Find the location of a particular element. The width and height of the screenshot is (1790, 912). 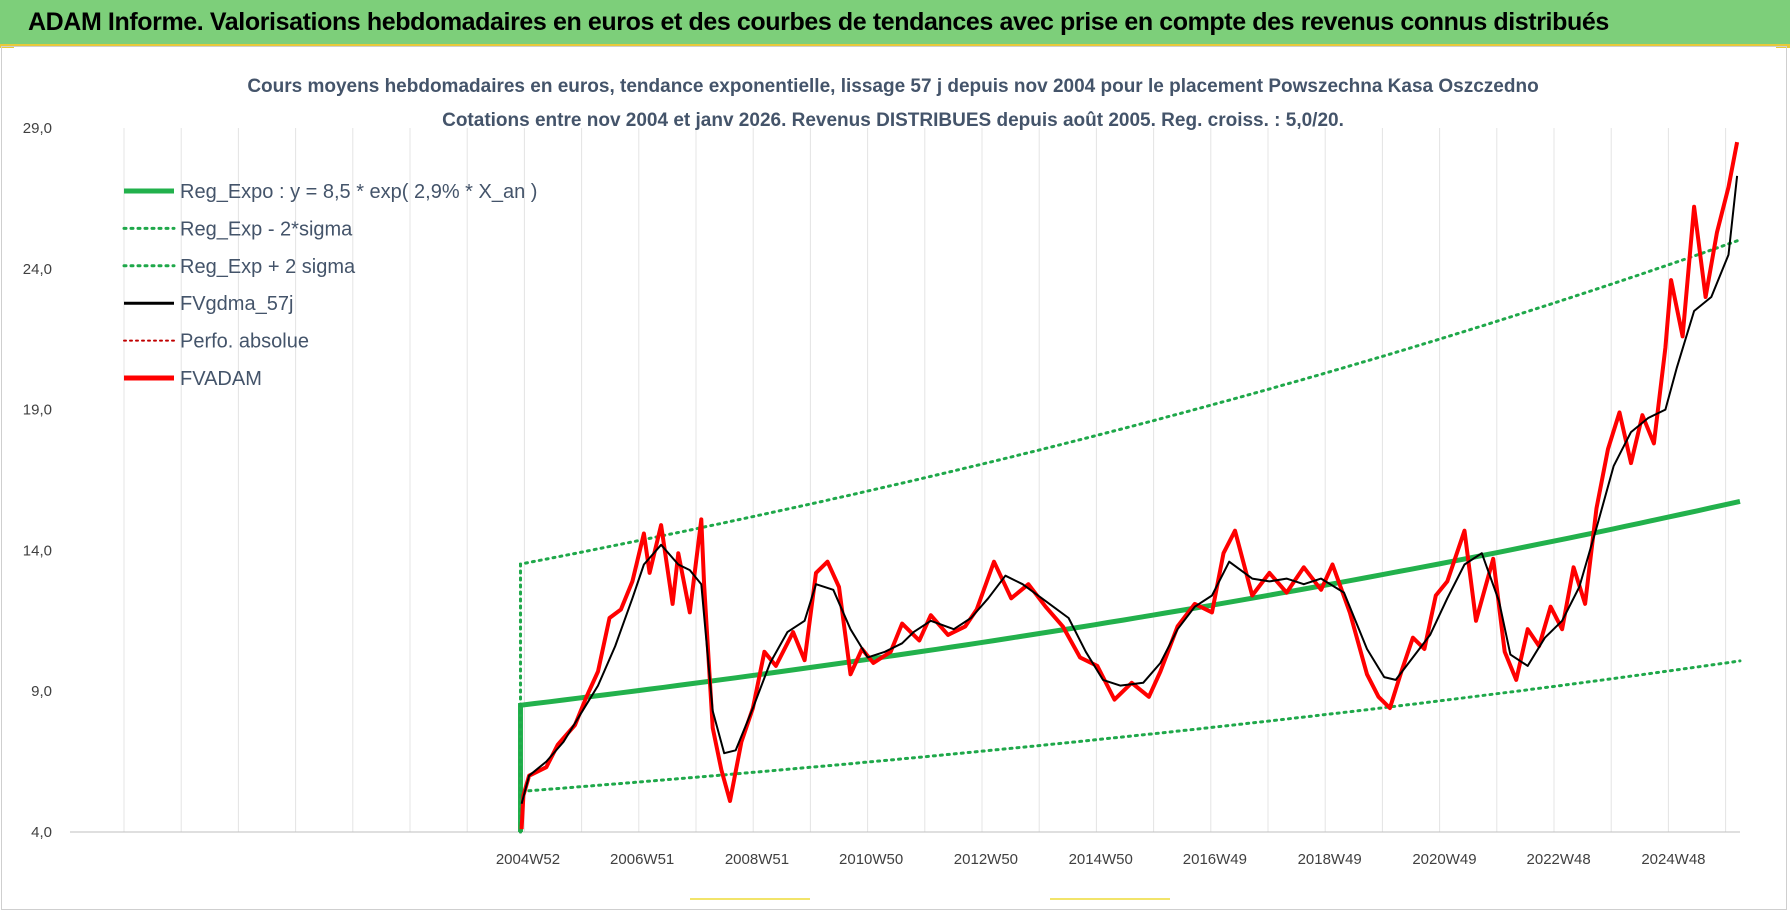

x-tick-label: 2016W49 is located at coordinates (1215, 859).